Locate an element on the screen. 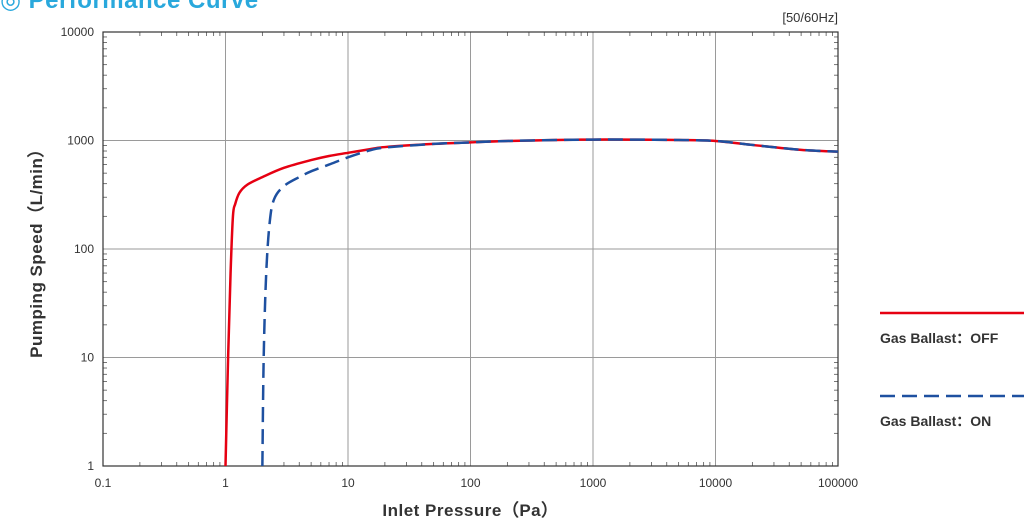  x-tick-label: 0.1 is located at coordinates (103, 483).